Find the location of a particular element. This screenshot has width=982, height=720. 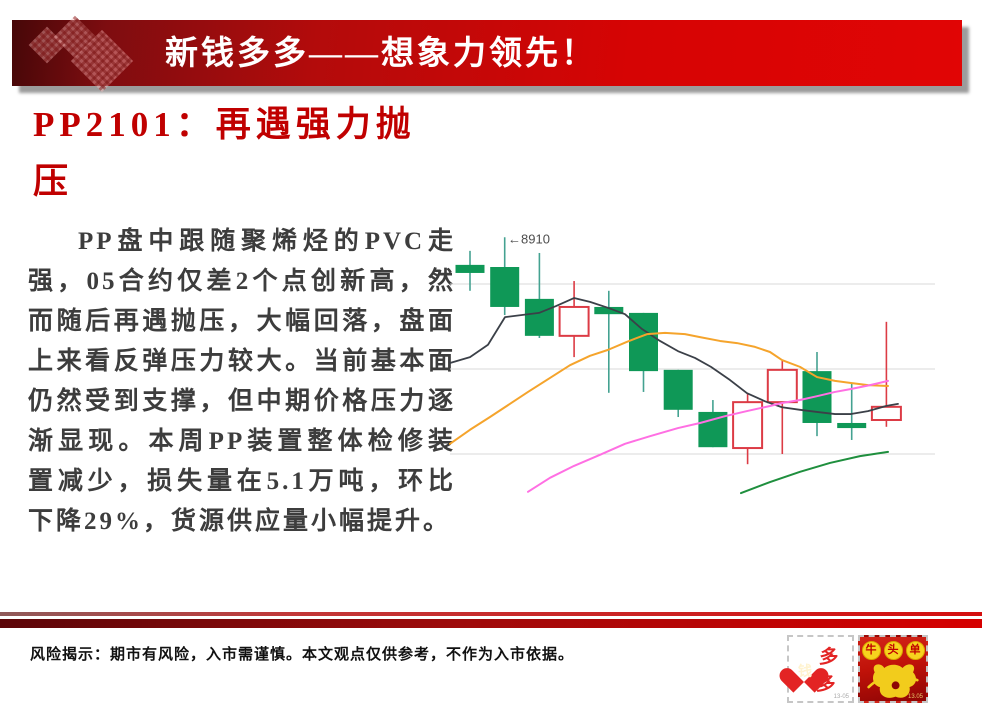

slide-title: PP2101：再遇强力抛压 is located at coordinates (224, 153).